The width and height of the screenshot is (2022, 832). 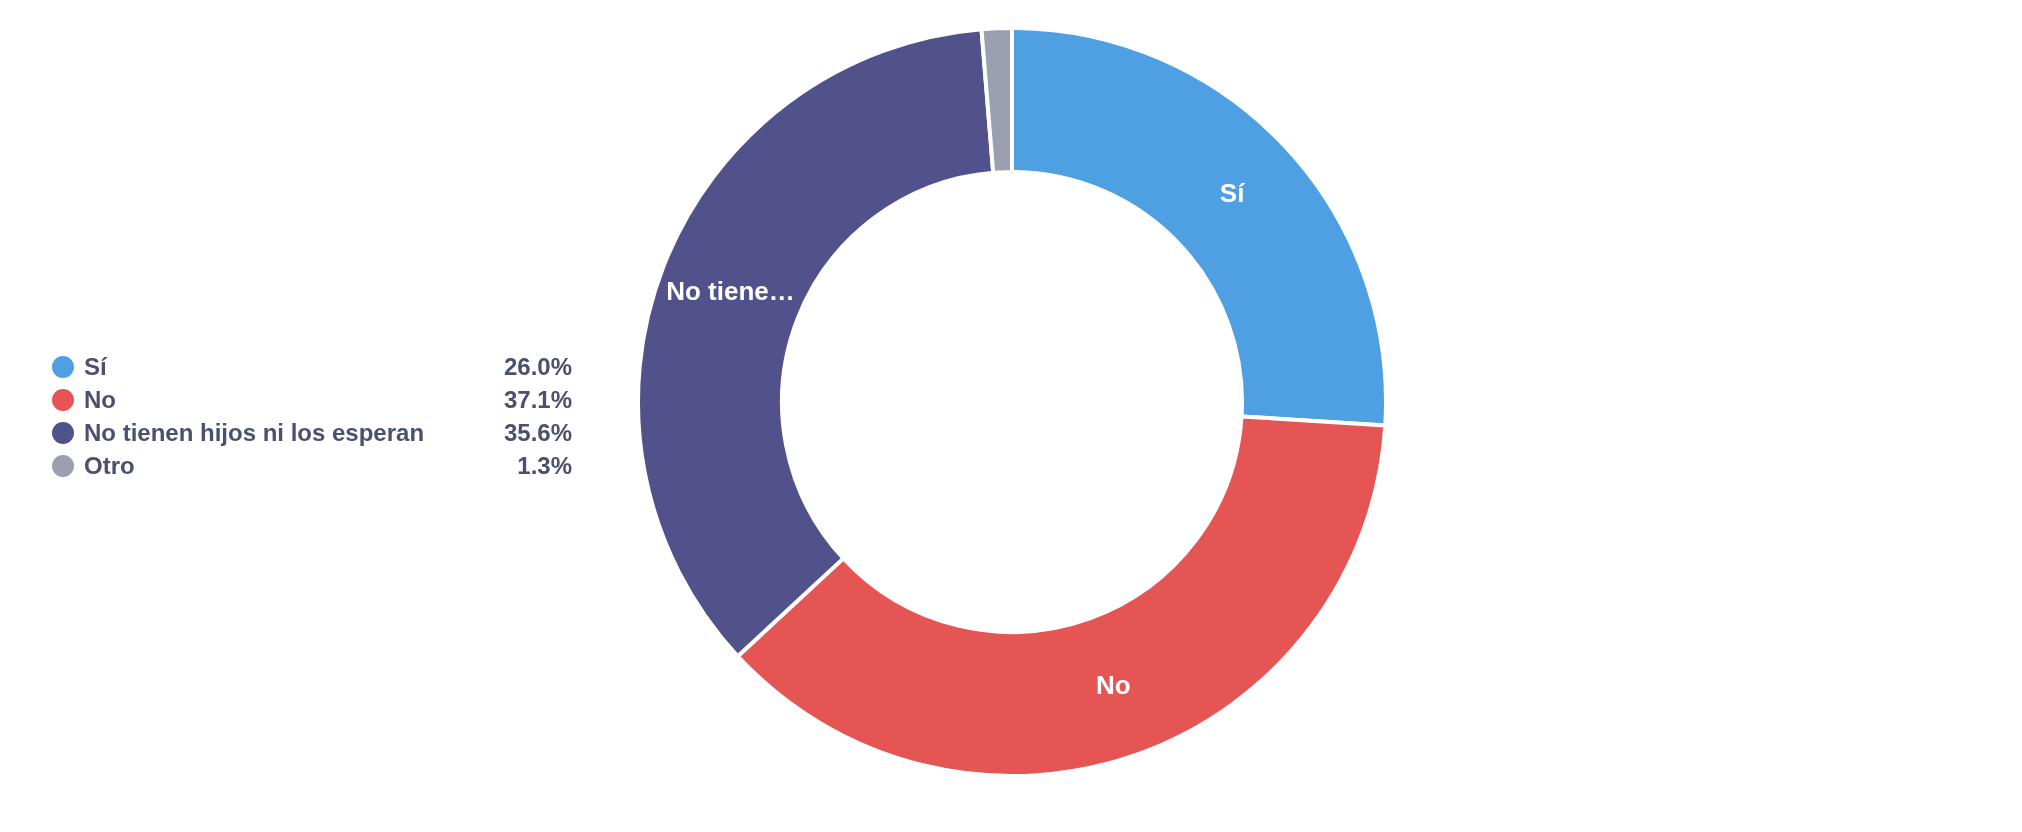 I want to click on data-label: 26.0%, so click(x=537, y=366).